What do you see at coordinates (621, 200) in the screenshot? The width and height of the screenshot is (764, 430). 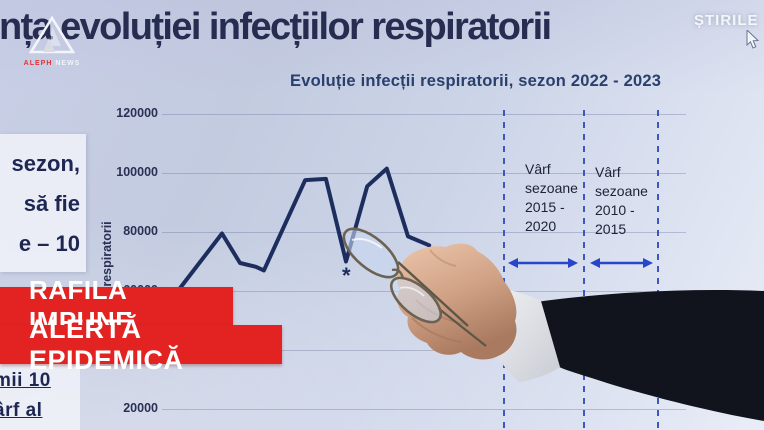 I see `annotation-peak-2010-2015: Vârf sezoane 2010 - 2015` at bounding box center [621, 200].